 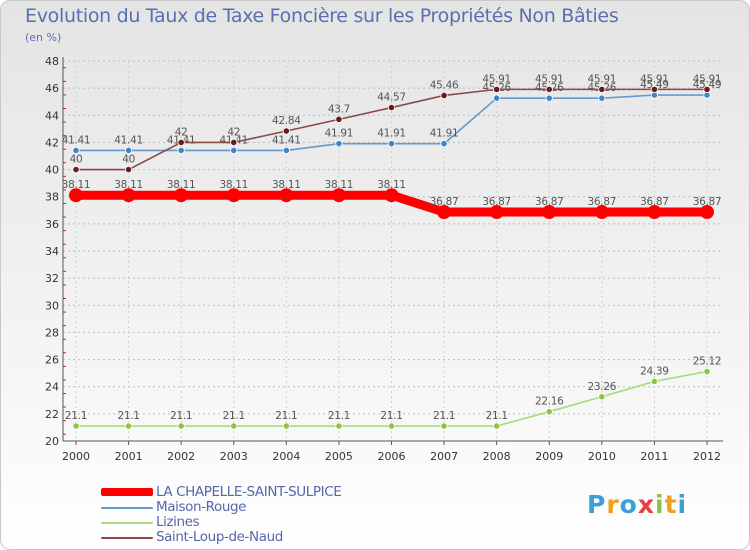 What do you see at coordinates (392, 456) in the screenshot?
I see `x-tick-label: 2006` at bounding box center [392, 456].